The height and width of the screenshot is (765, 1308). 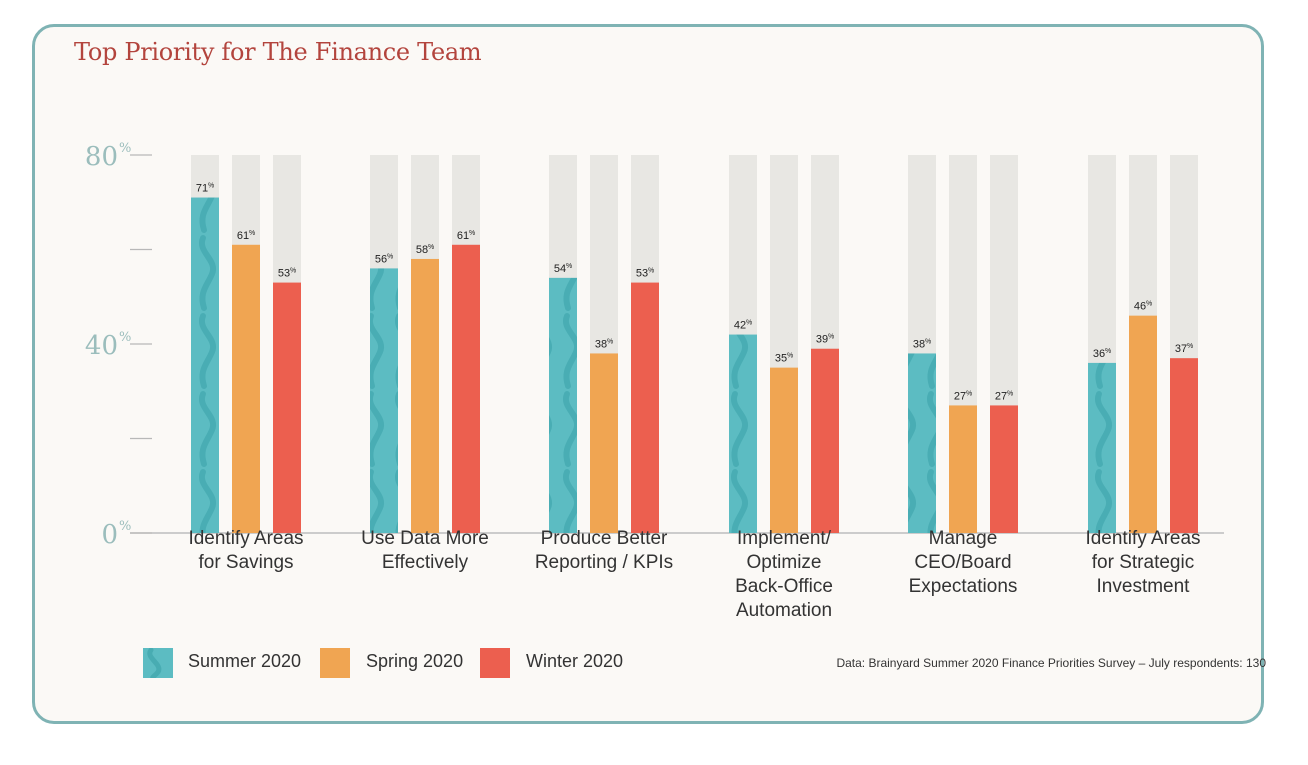 I want to click on data-label: 37, so click(x=1181, y=349).